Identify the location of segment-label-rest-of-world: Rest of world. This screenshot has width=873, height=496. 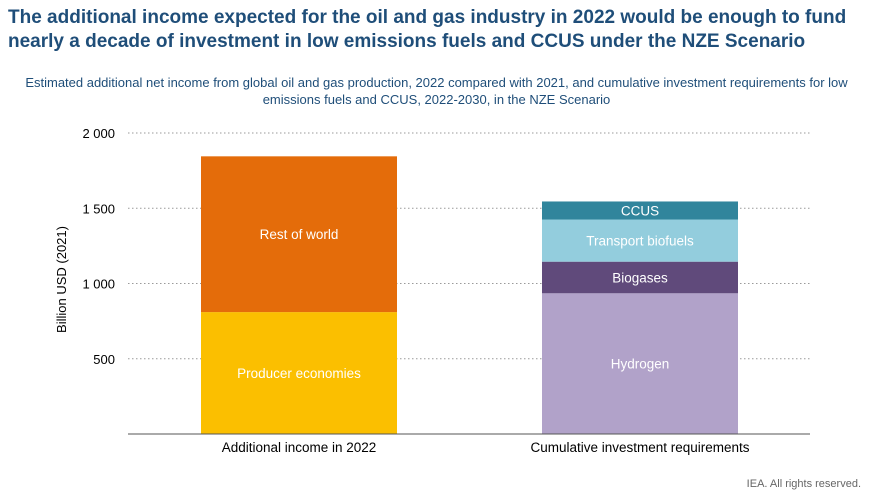
(299, 234).